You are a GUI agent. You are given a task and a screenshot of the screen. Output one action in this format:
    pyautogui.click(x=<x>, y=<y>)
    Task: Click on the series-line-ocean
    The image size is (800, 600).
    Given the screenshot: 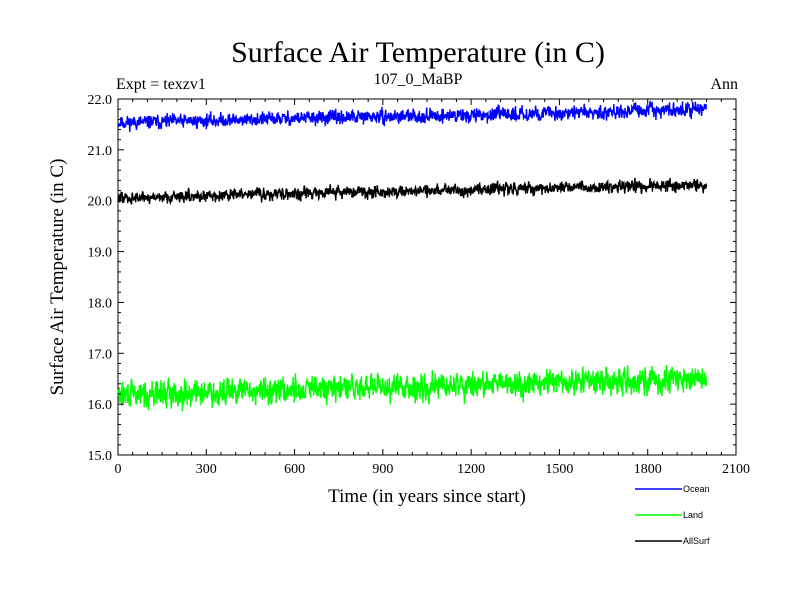 What is the action you would take?
    pyautogui.click(x=412, y=116)
    